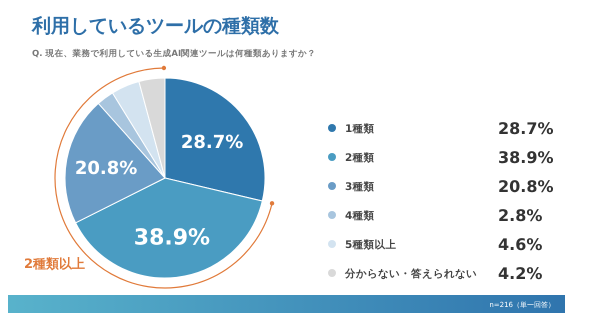  Describe the element at coordinates (410, 273) in the screenshot. I see `legend-label: 分からない・答えられない` at that location.